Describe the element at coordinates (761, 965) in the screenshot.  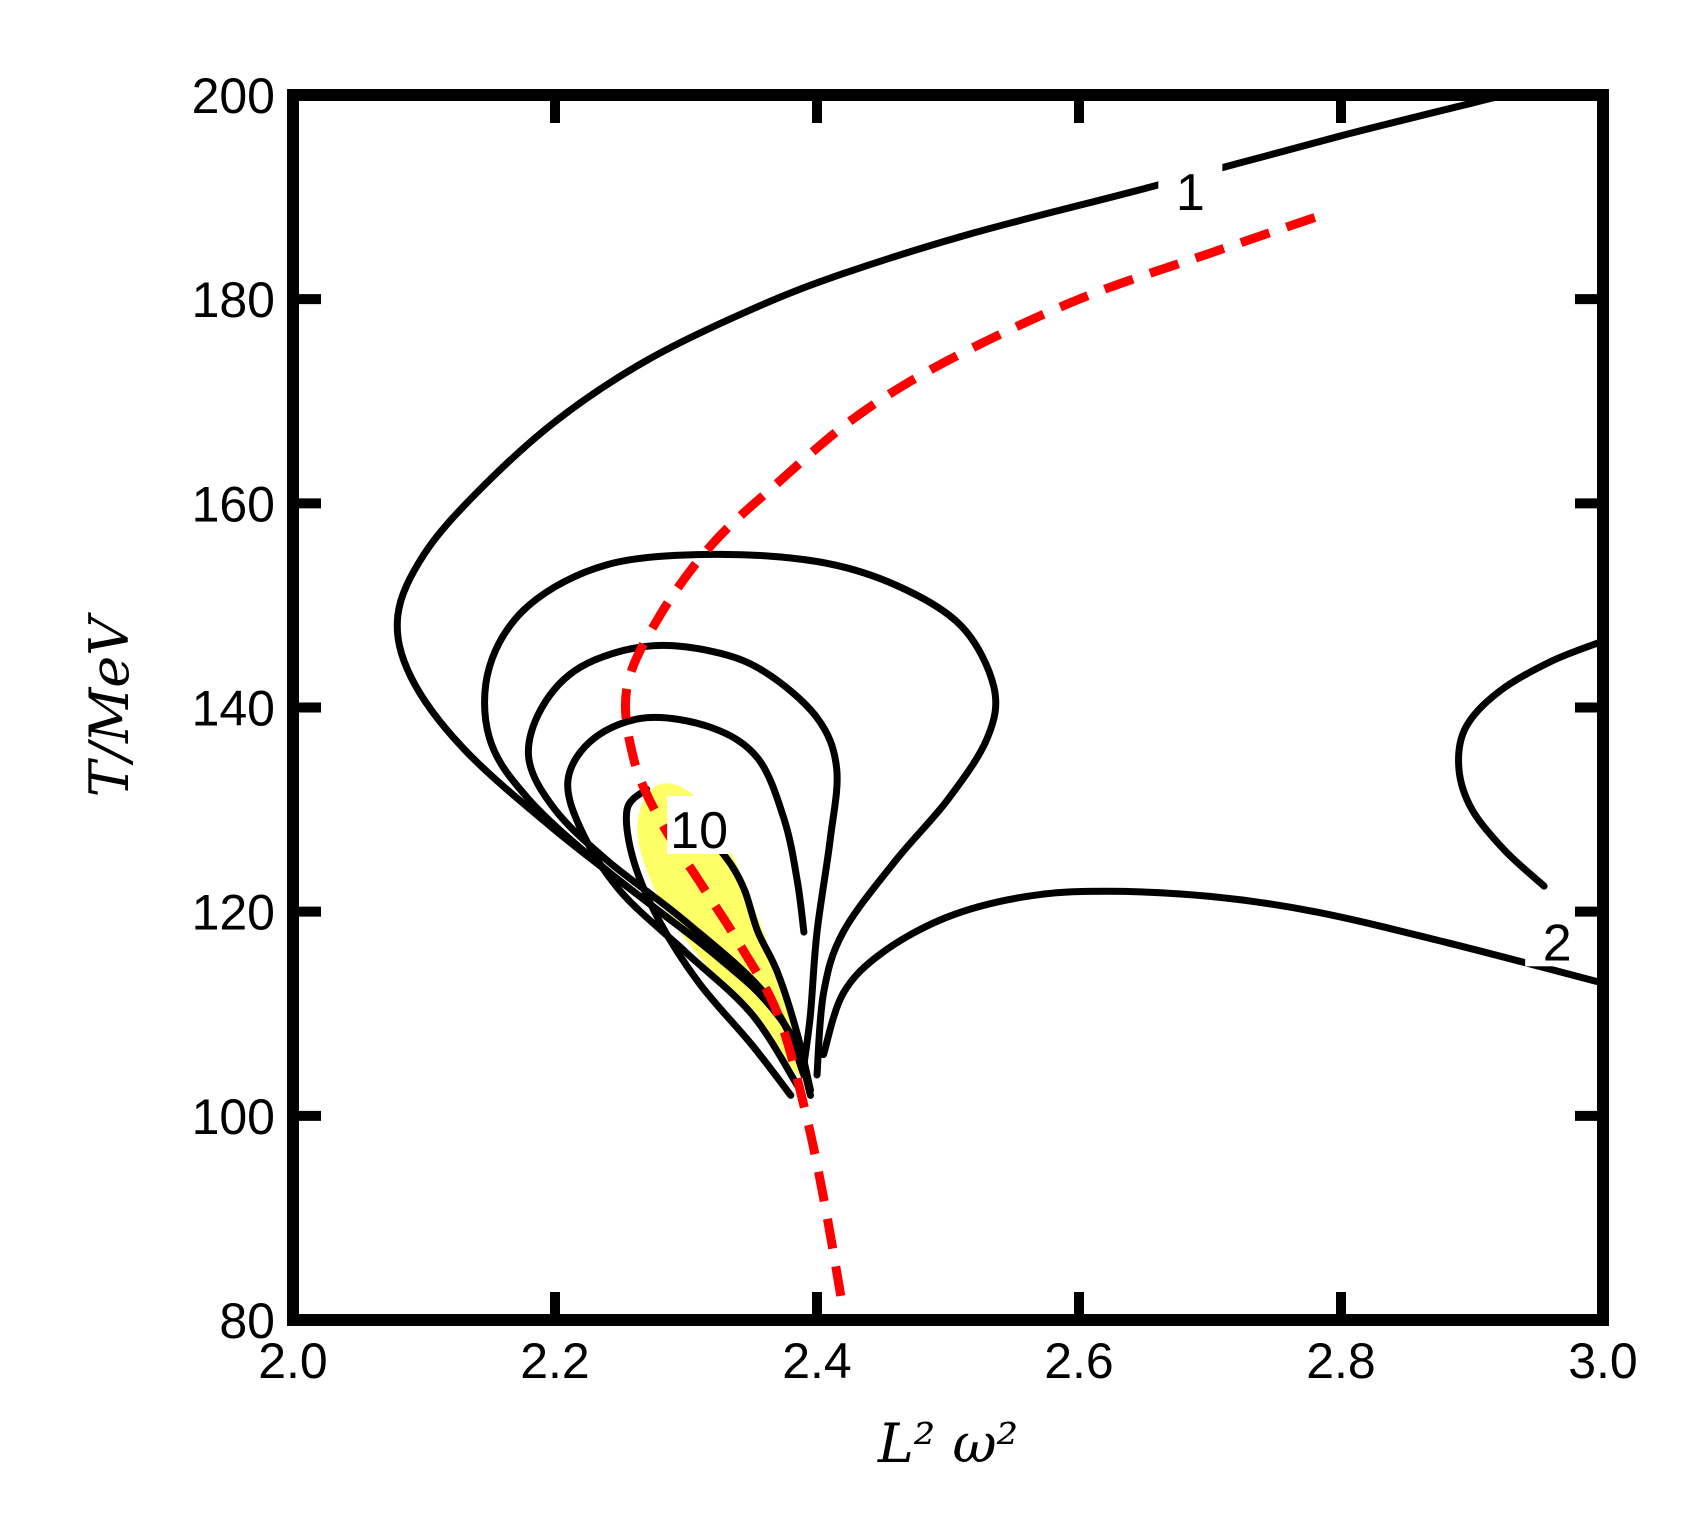
I see `contour-line-10-inner` at that location.